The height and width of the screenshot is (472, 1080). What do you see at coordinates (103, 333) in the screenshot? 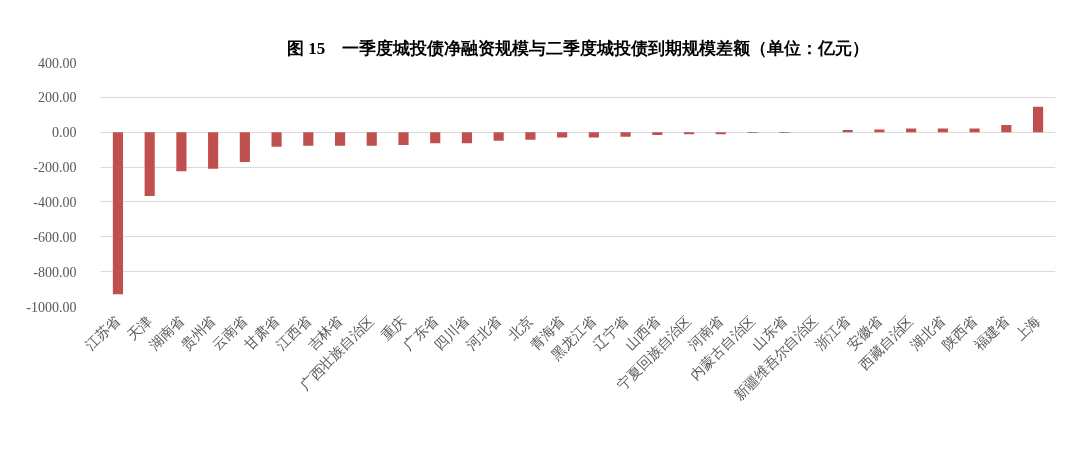
I see `x-tick-label: 江苏省` at bounding box center [103, 333].